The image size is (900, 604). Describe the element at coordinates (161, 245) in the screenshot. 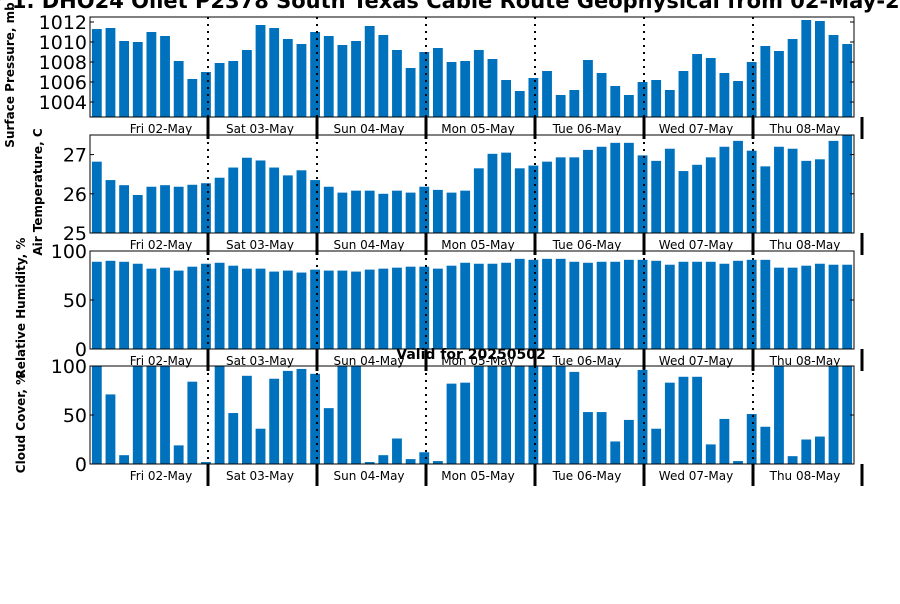

I see `day-label: Fri 02-May` at that location.